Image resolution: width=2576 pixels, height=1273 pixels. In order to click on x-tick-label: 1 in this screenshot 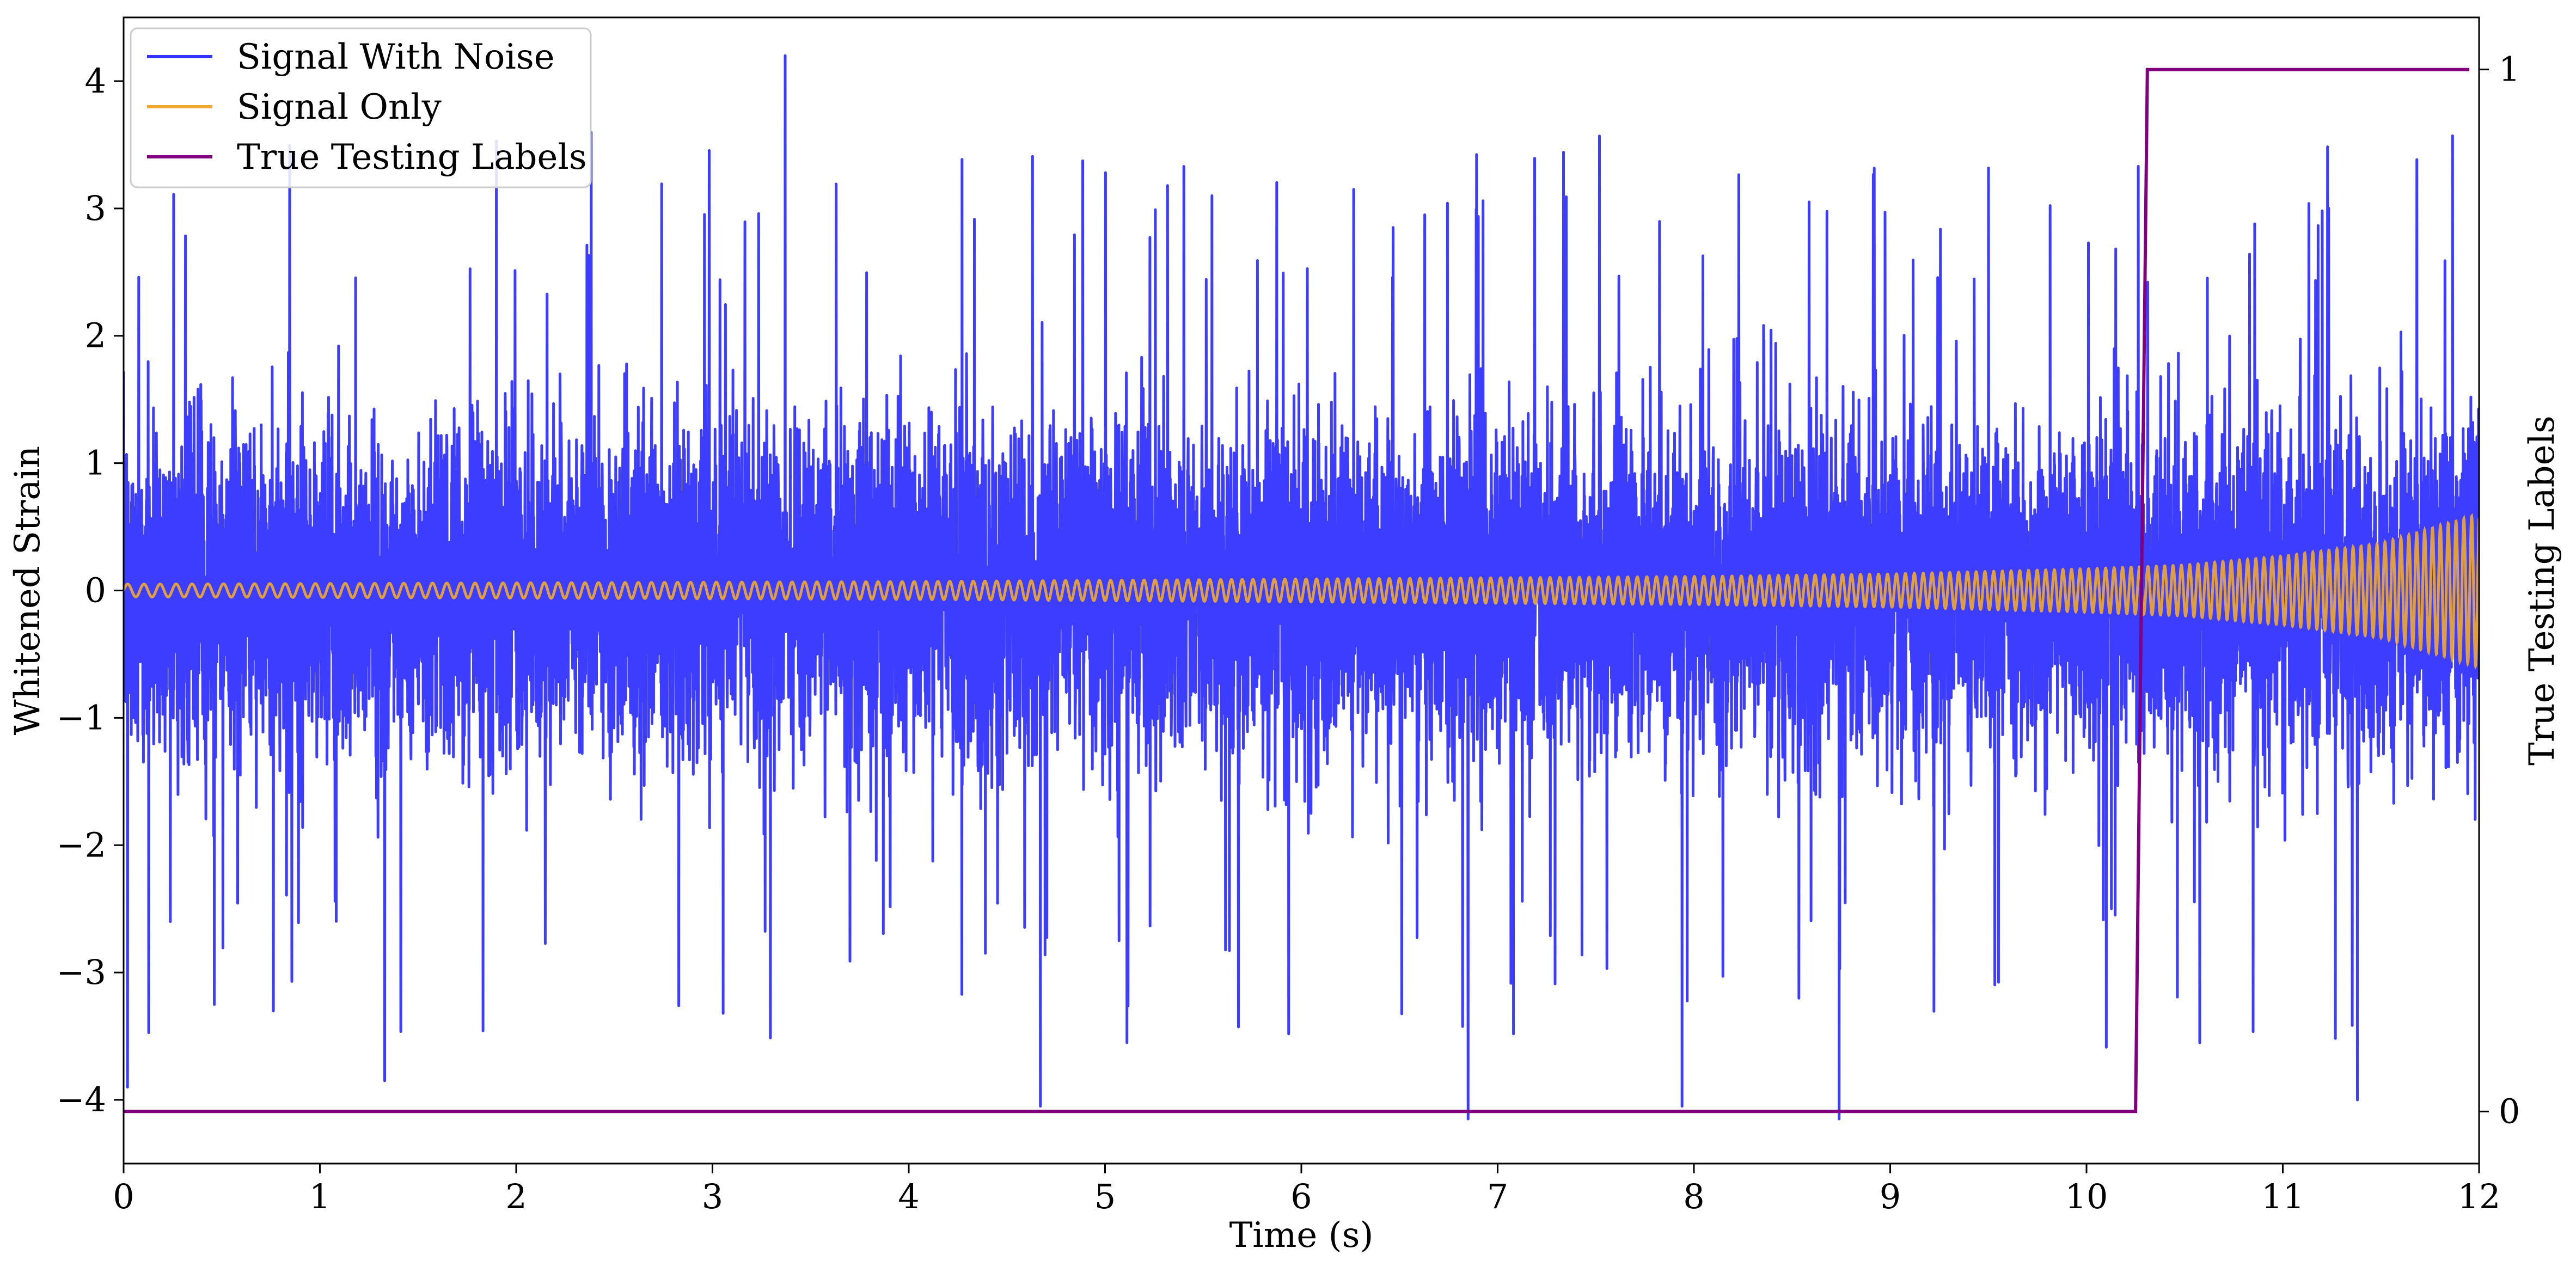, I will do `click(320, 1196)`.